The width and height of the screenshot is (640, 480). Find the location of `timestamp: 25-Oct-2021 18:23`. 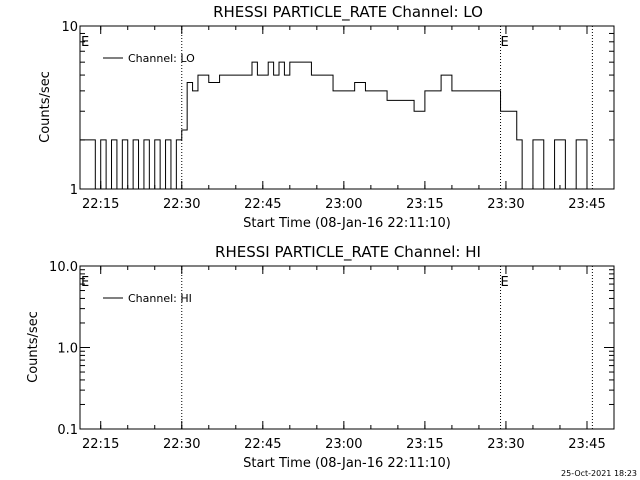

timestamp: 25-Oct-2021 18:23 is located at coordinates (599, 473).